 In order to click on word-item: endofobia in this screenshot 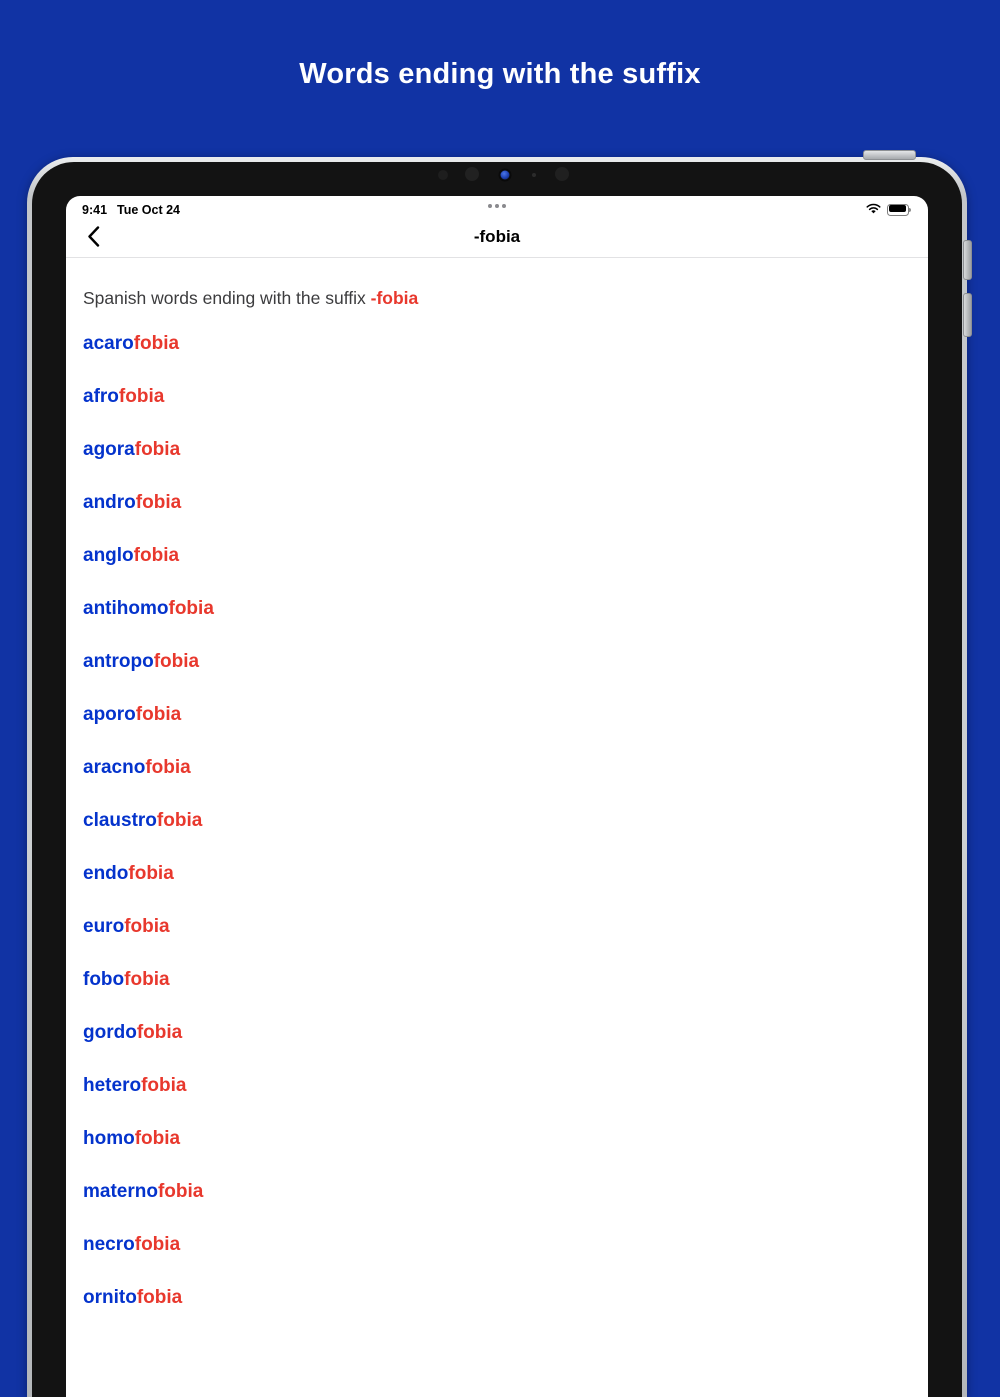, I will do `click(128, 874)`.